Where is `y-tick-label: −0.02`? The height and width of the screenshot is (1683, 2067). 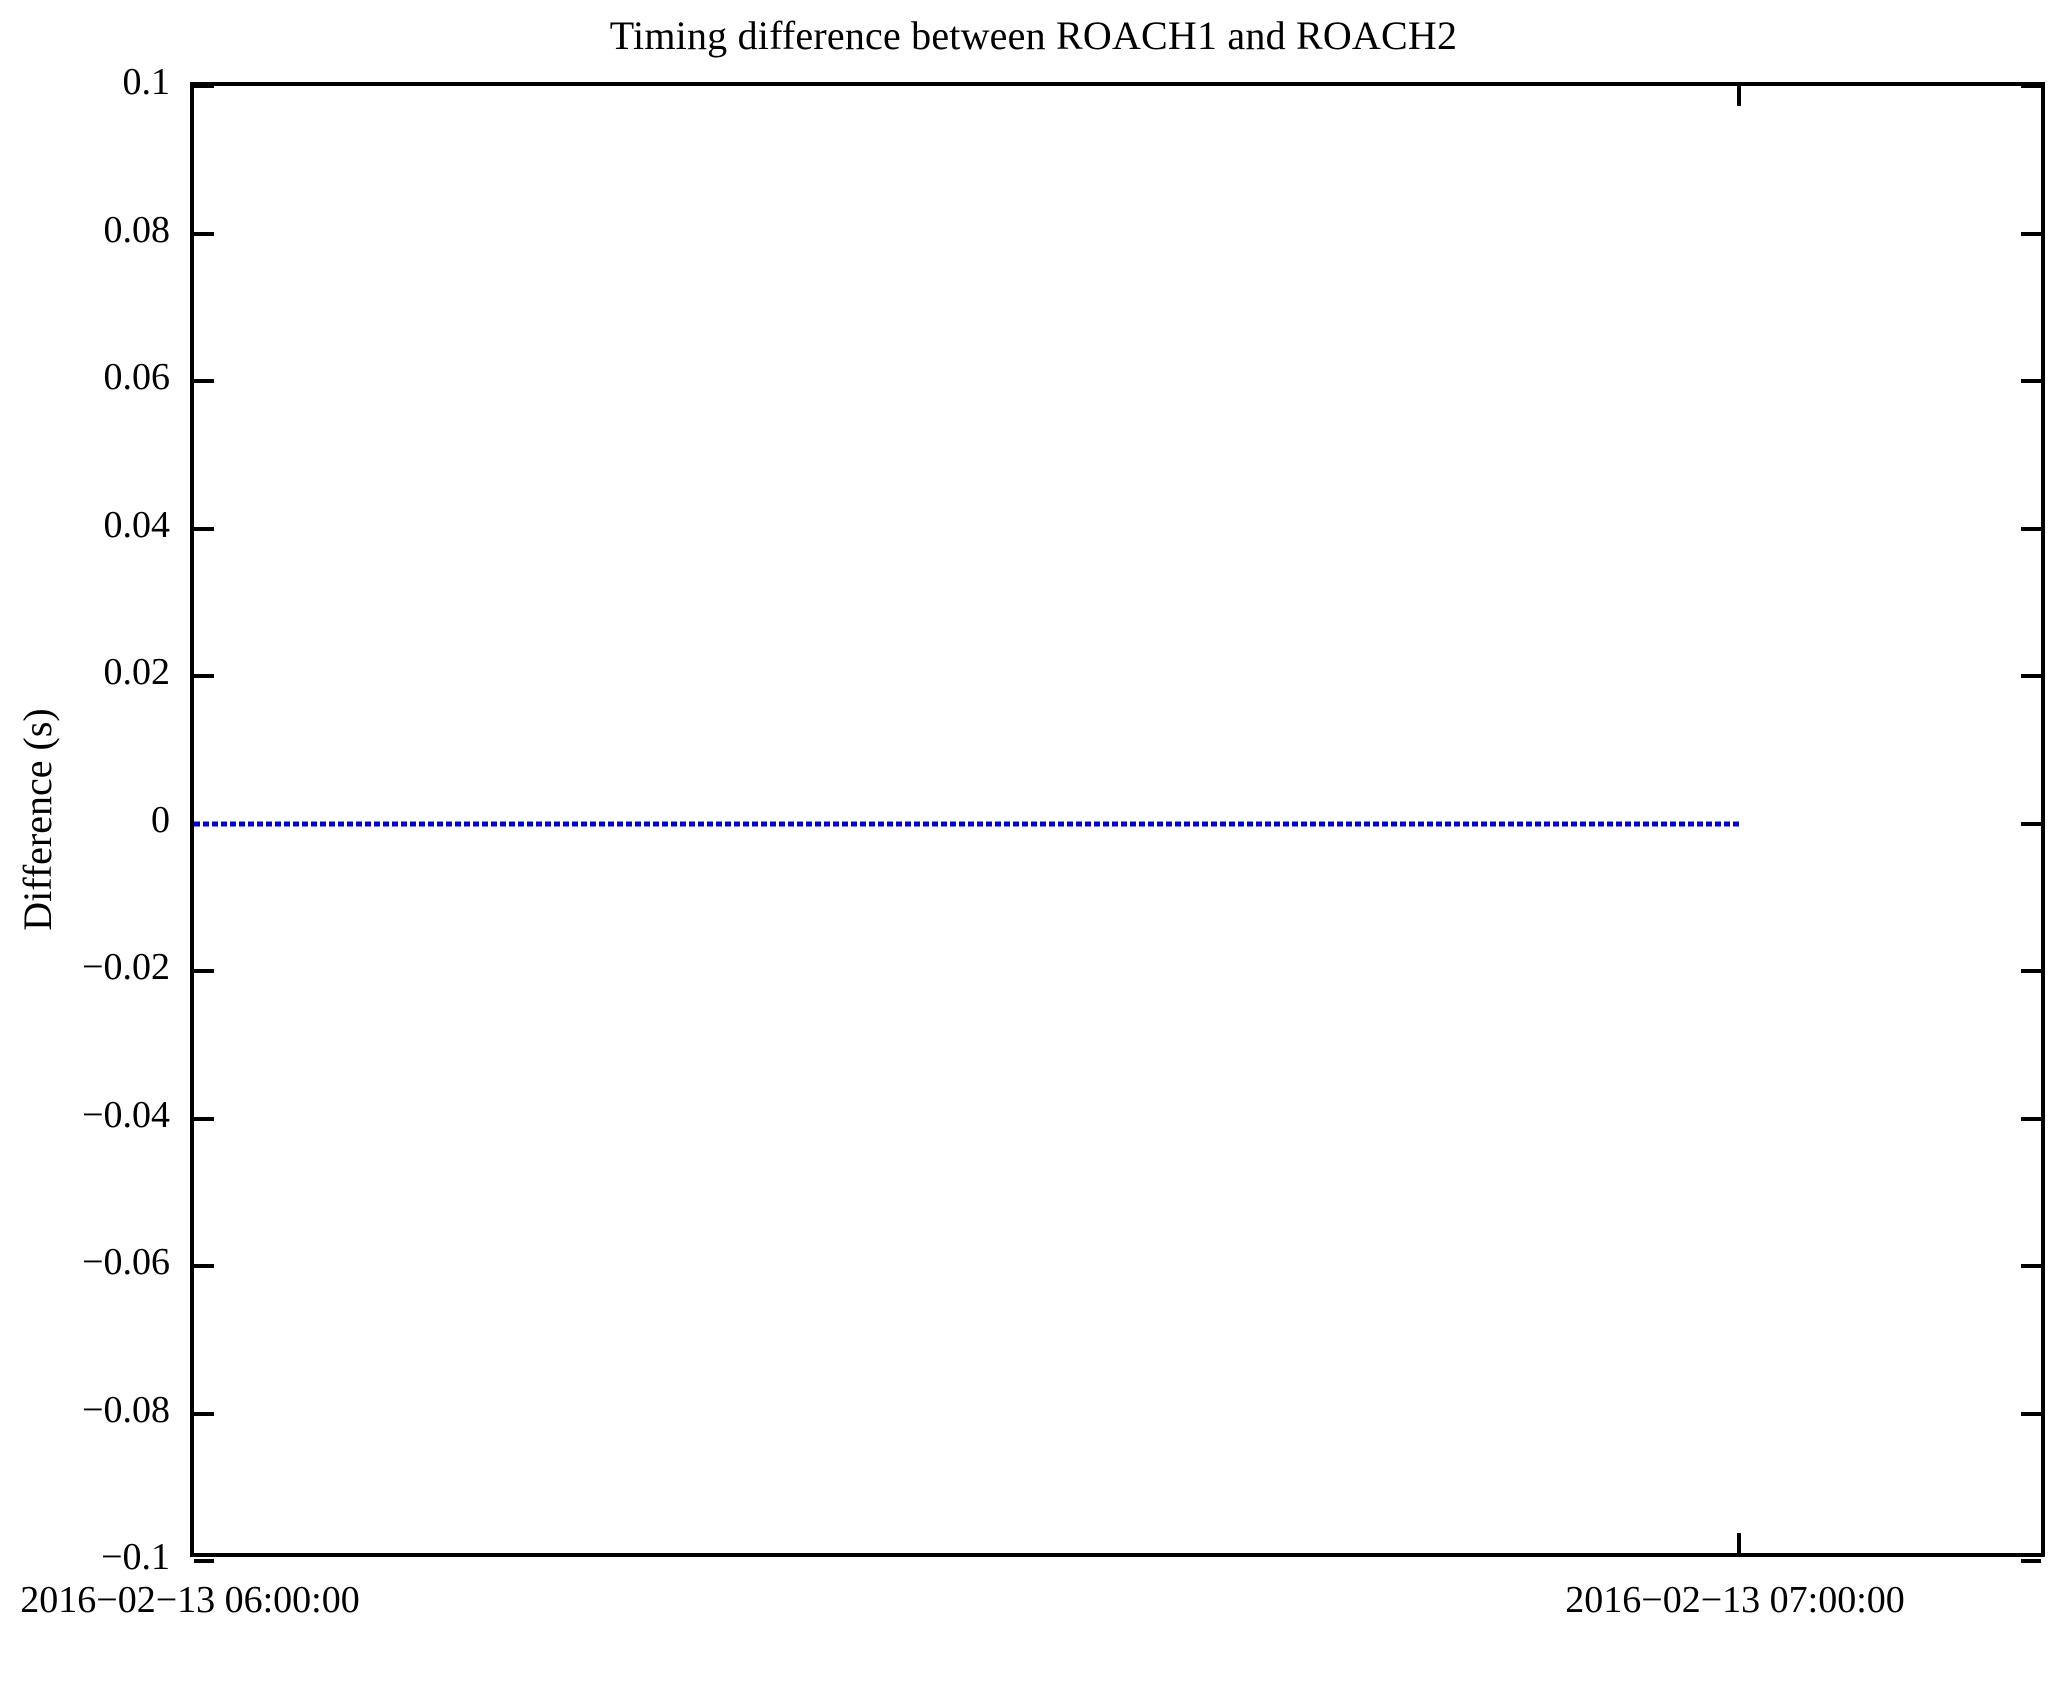 y-tick-label: −0.02 is located at coordinates (126, 967).